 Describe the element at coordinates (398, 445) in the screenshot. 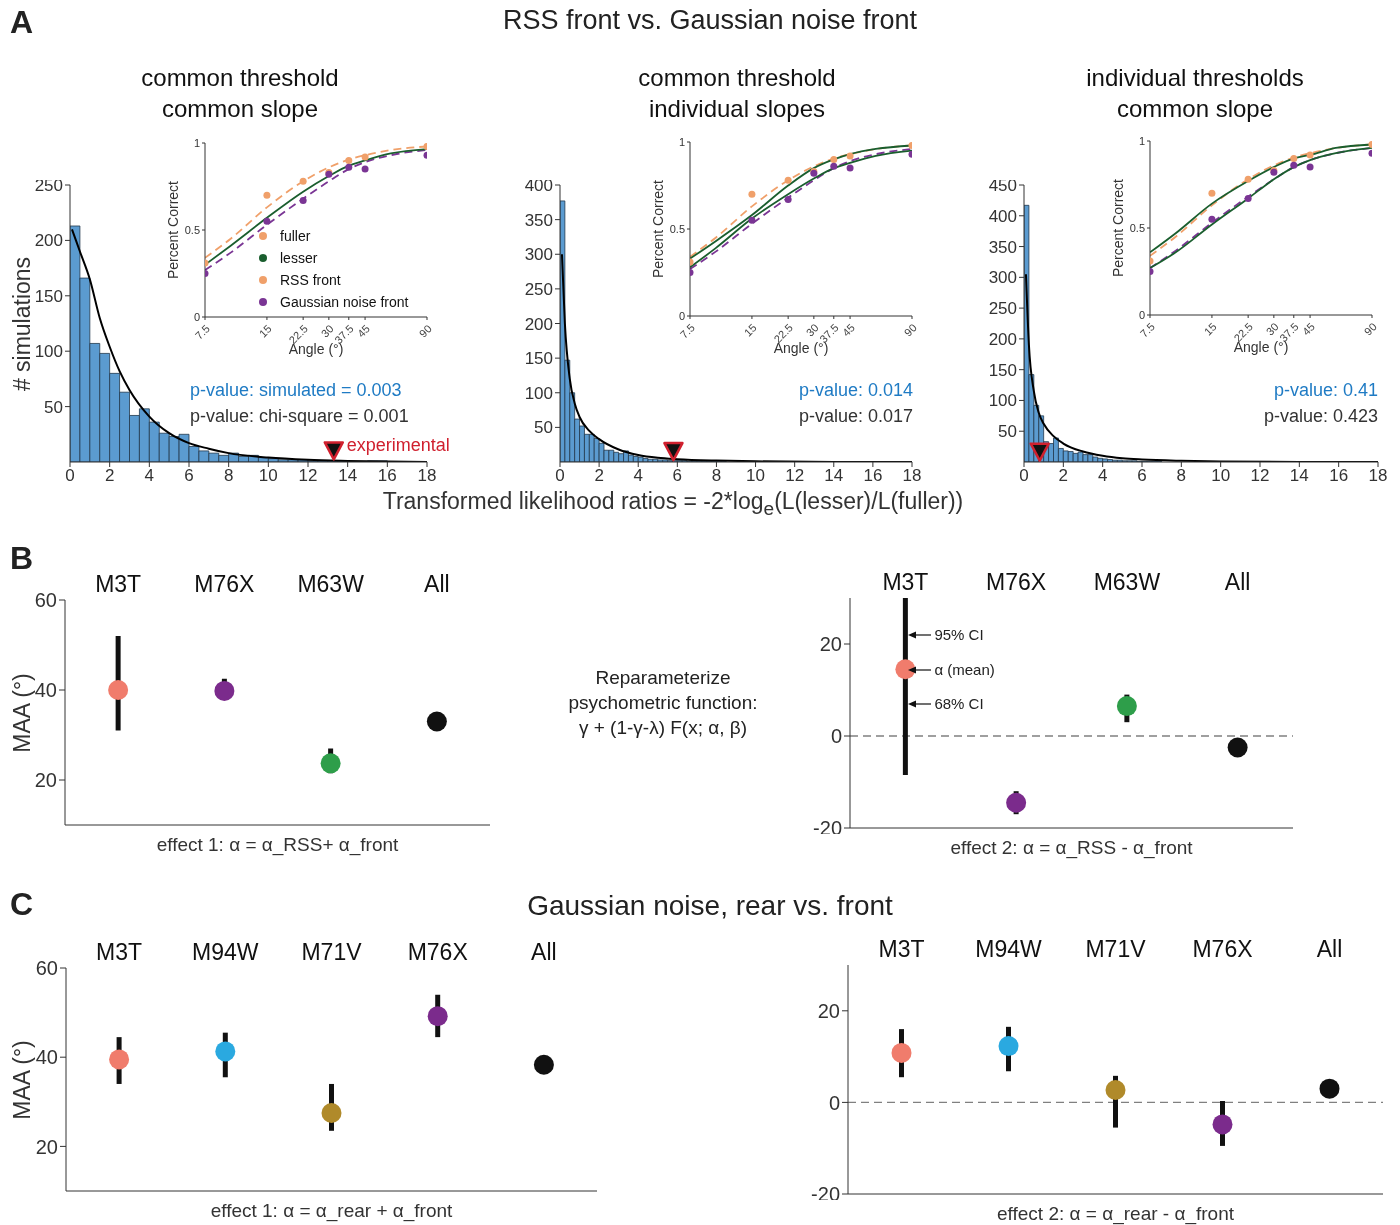

I see `series-label: experimental` at that location.